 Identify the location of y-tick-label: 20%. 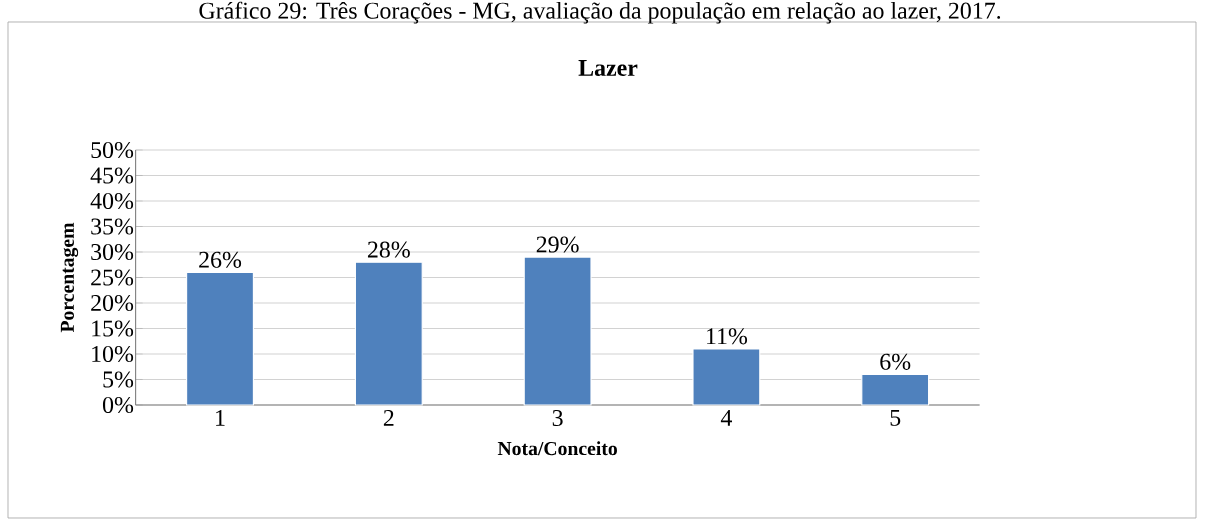
(112, 303).